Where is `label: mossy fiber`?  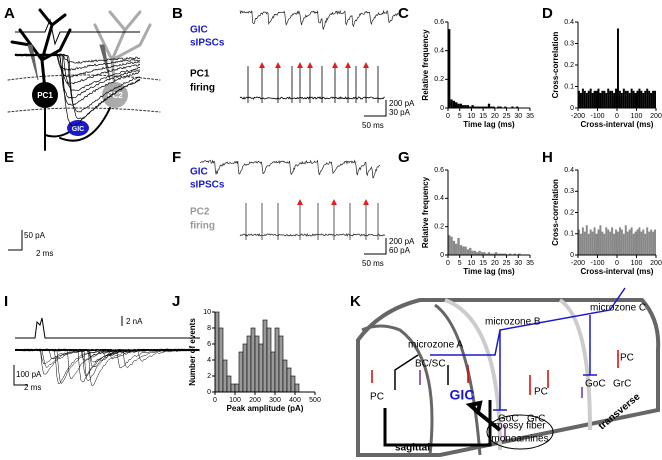 label: mossy fiber is located at coordinates (520, 426).